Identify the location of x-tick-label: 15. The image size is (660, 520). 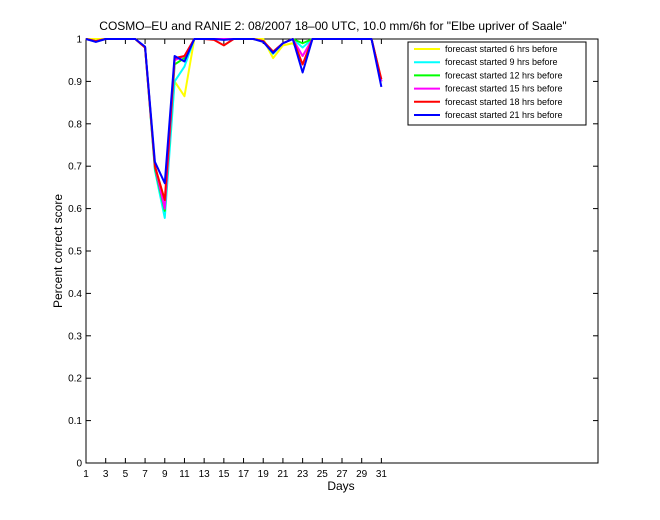
(224, 474).